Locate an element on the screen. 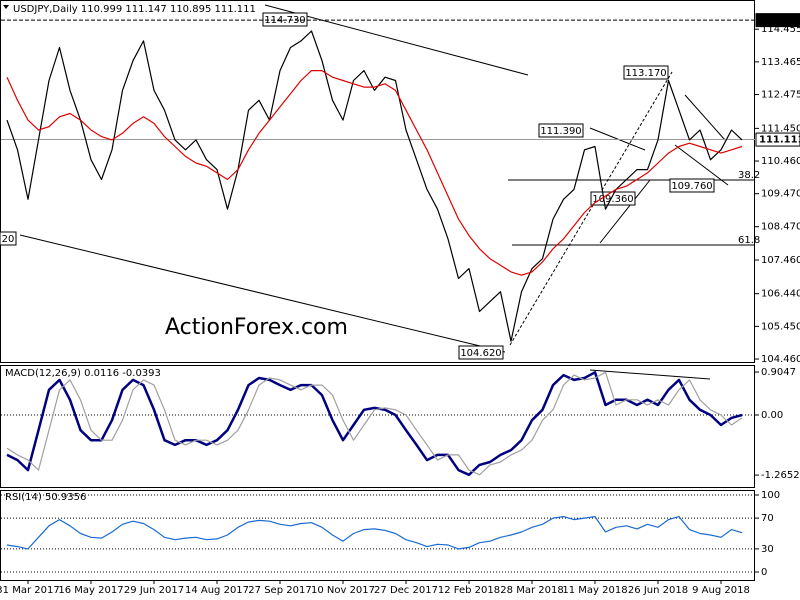  x-tick-label: 27 Sep 2017 is located at coordinates (279, 590).